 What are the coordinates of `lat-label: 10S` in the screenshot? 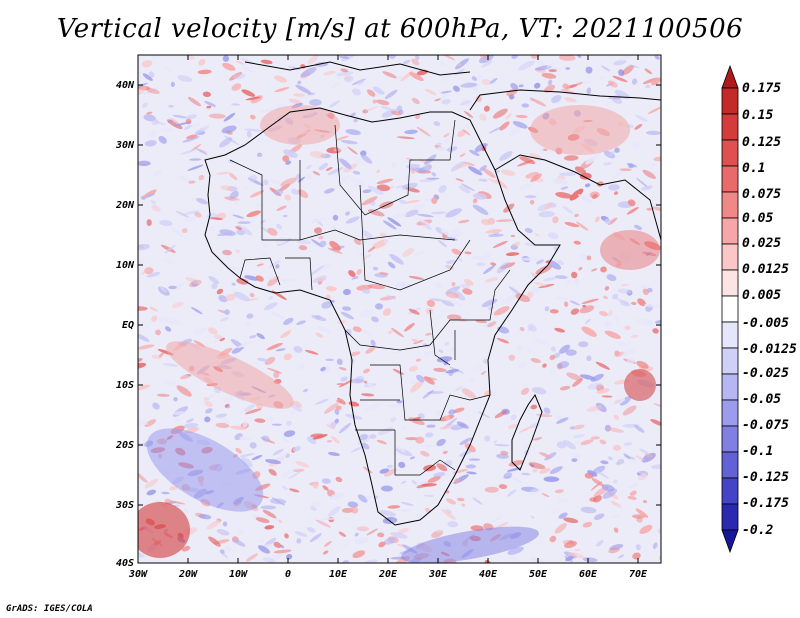 It's located at (125, 385).